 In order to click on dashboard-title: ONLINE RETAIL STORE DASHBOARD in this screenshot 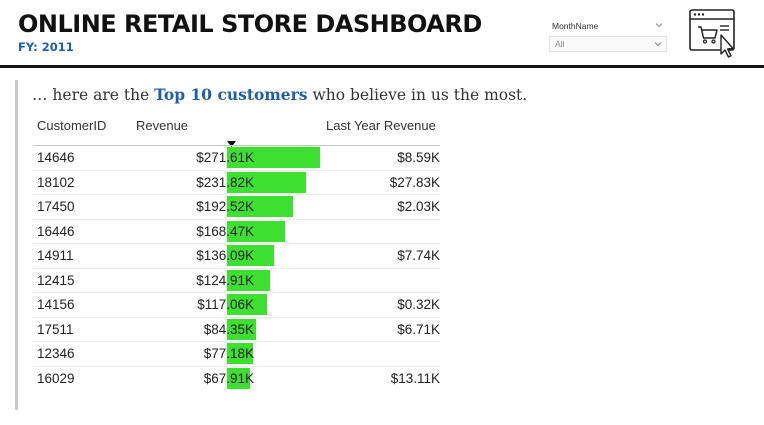, I will do `click(250, 24)`.